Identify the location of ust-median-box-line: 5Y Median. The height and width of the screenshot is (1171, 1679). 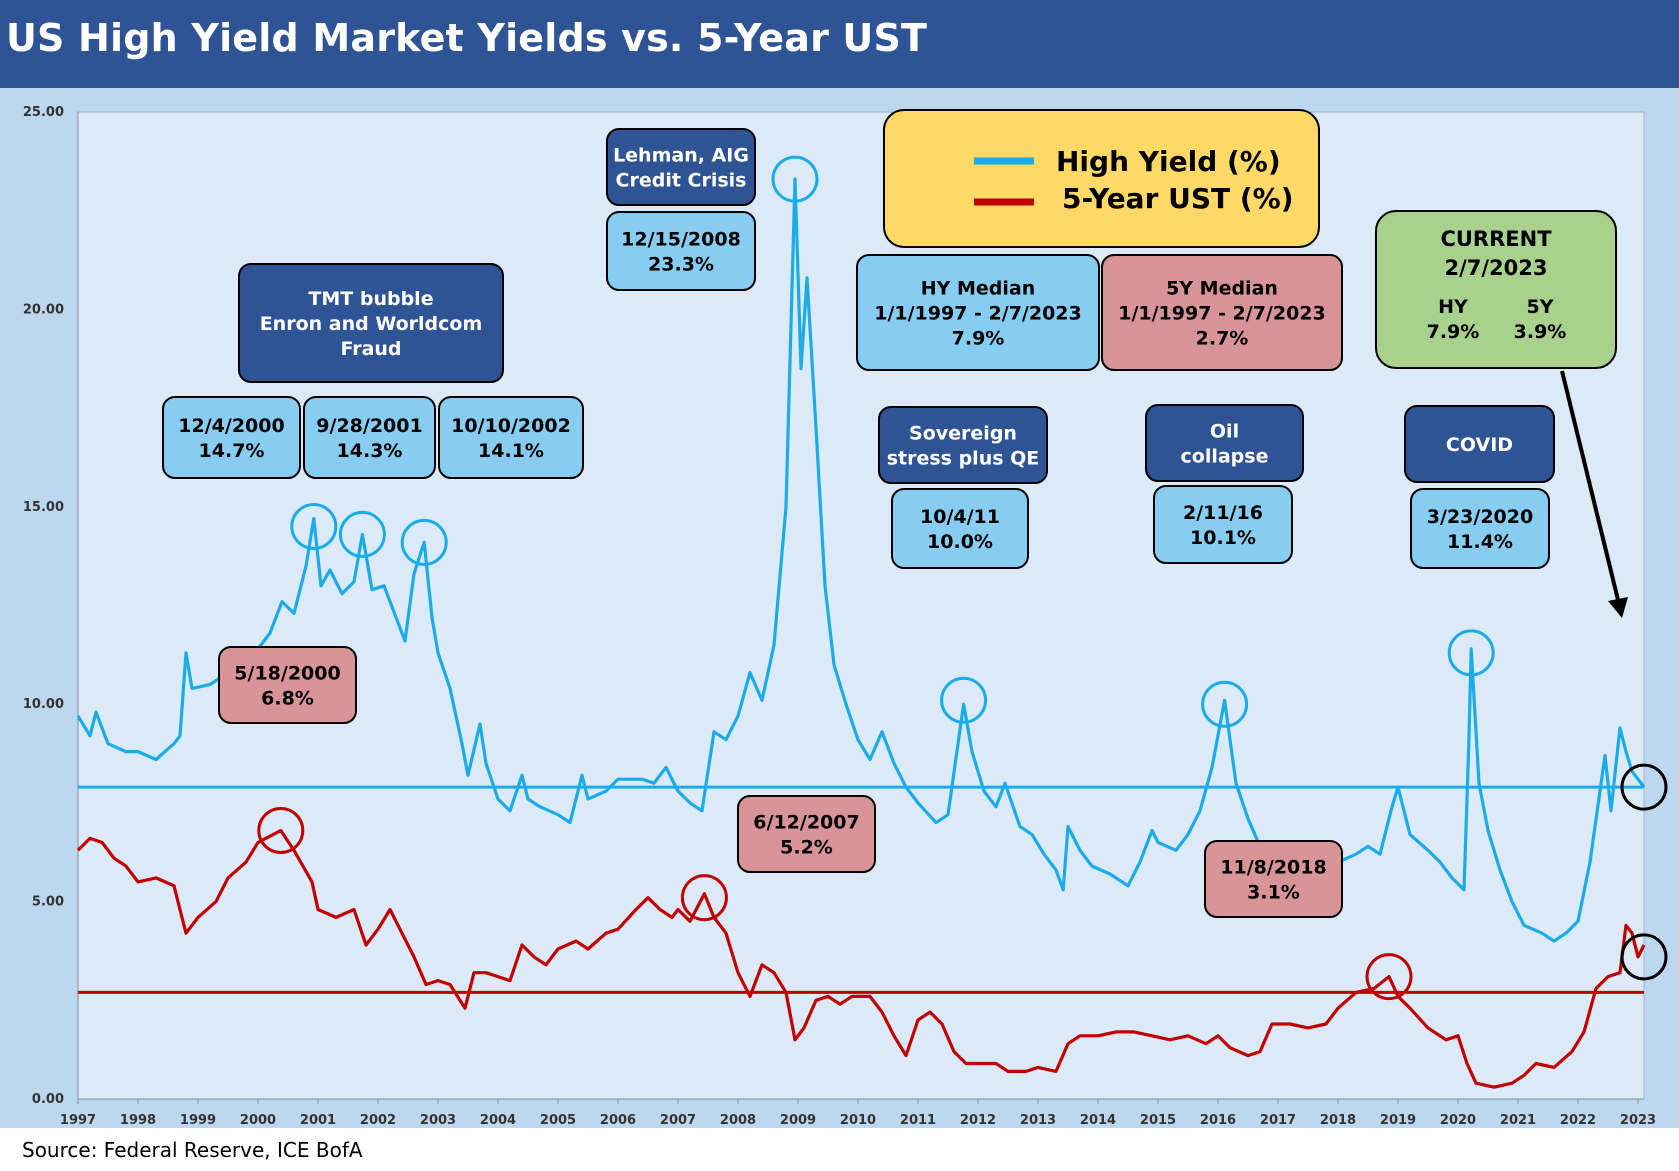
(1222, 289).